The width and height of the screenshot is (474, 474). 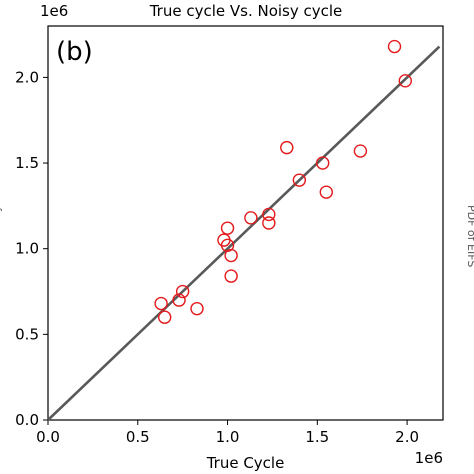 What do you see at coordinates (407, 437) in the screenshot?
I see `x-tick-label: 2.0` at bounding box center [407, 437].